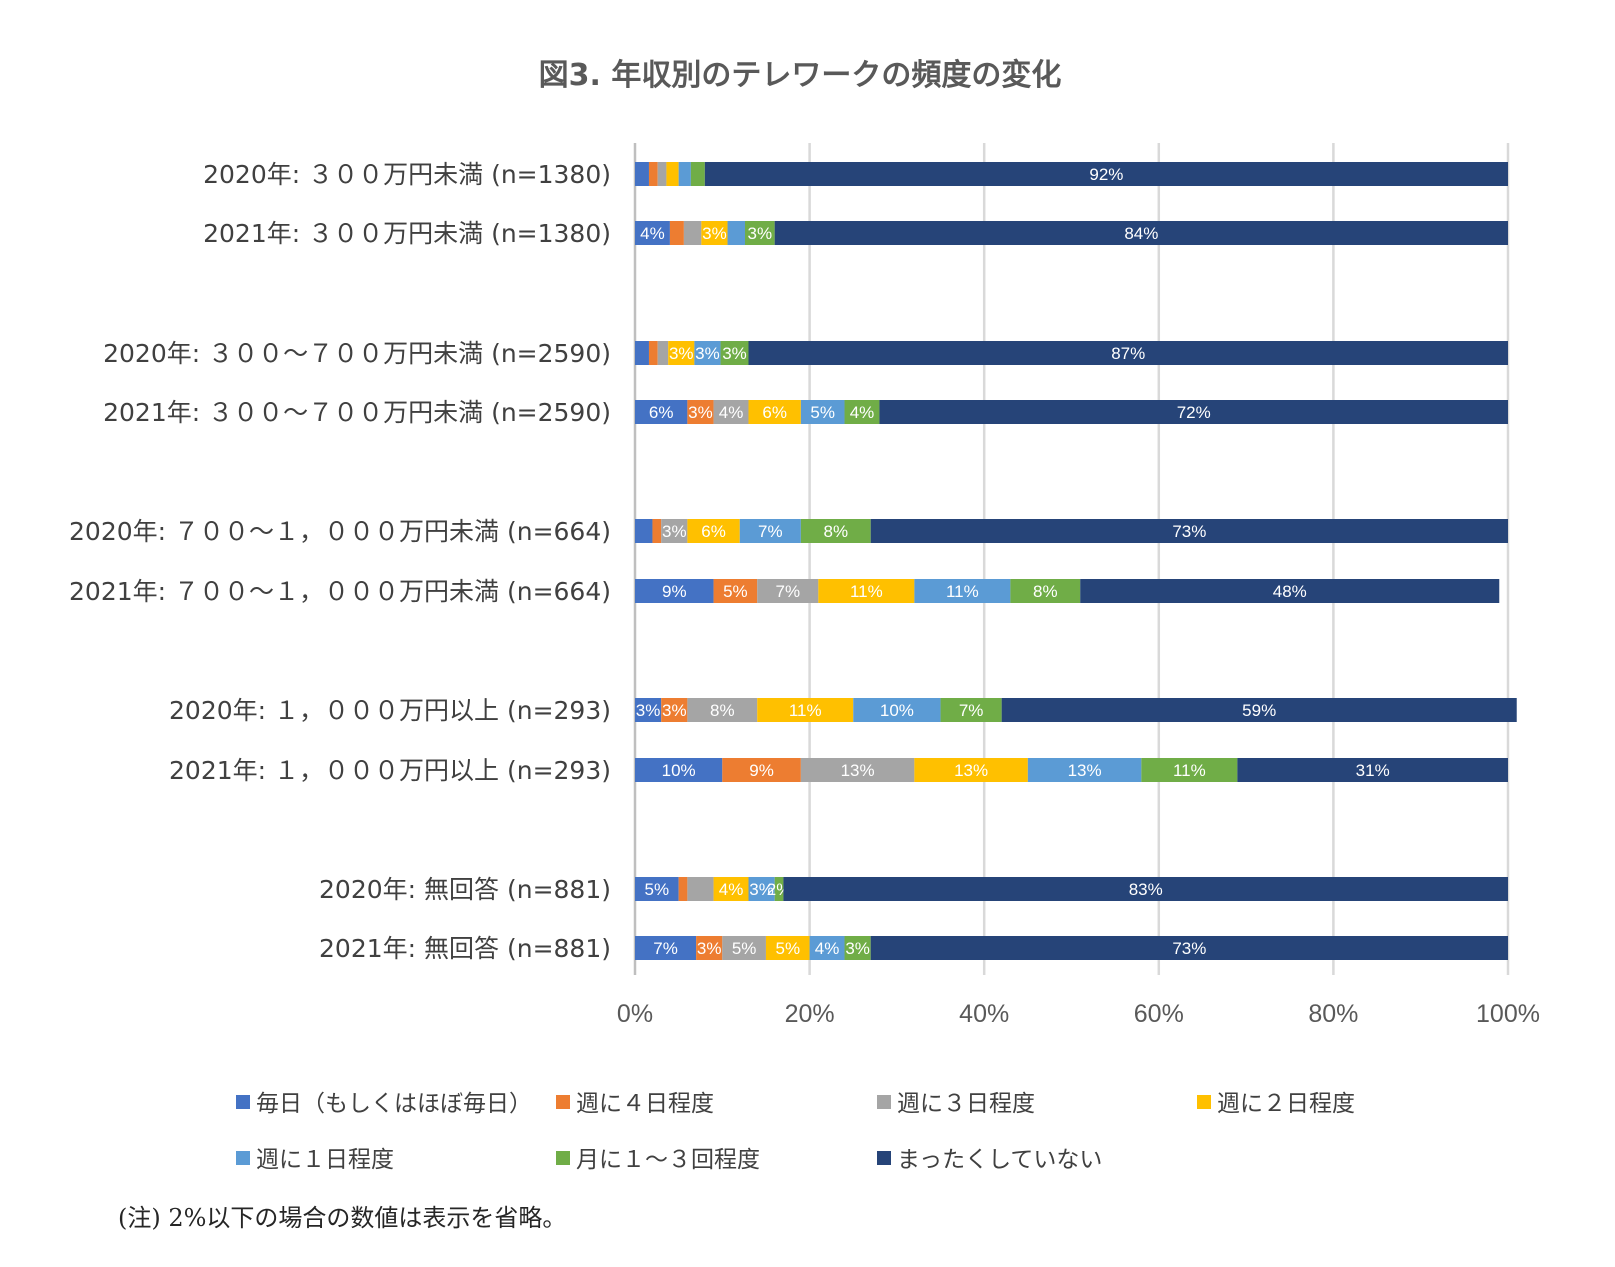  I want to click on data-label: 8%, so click(722, 710).